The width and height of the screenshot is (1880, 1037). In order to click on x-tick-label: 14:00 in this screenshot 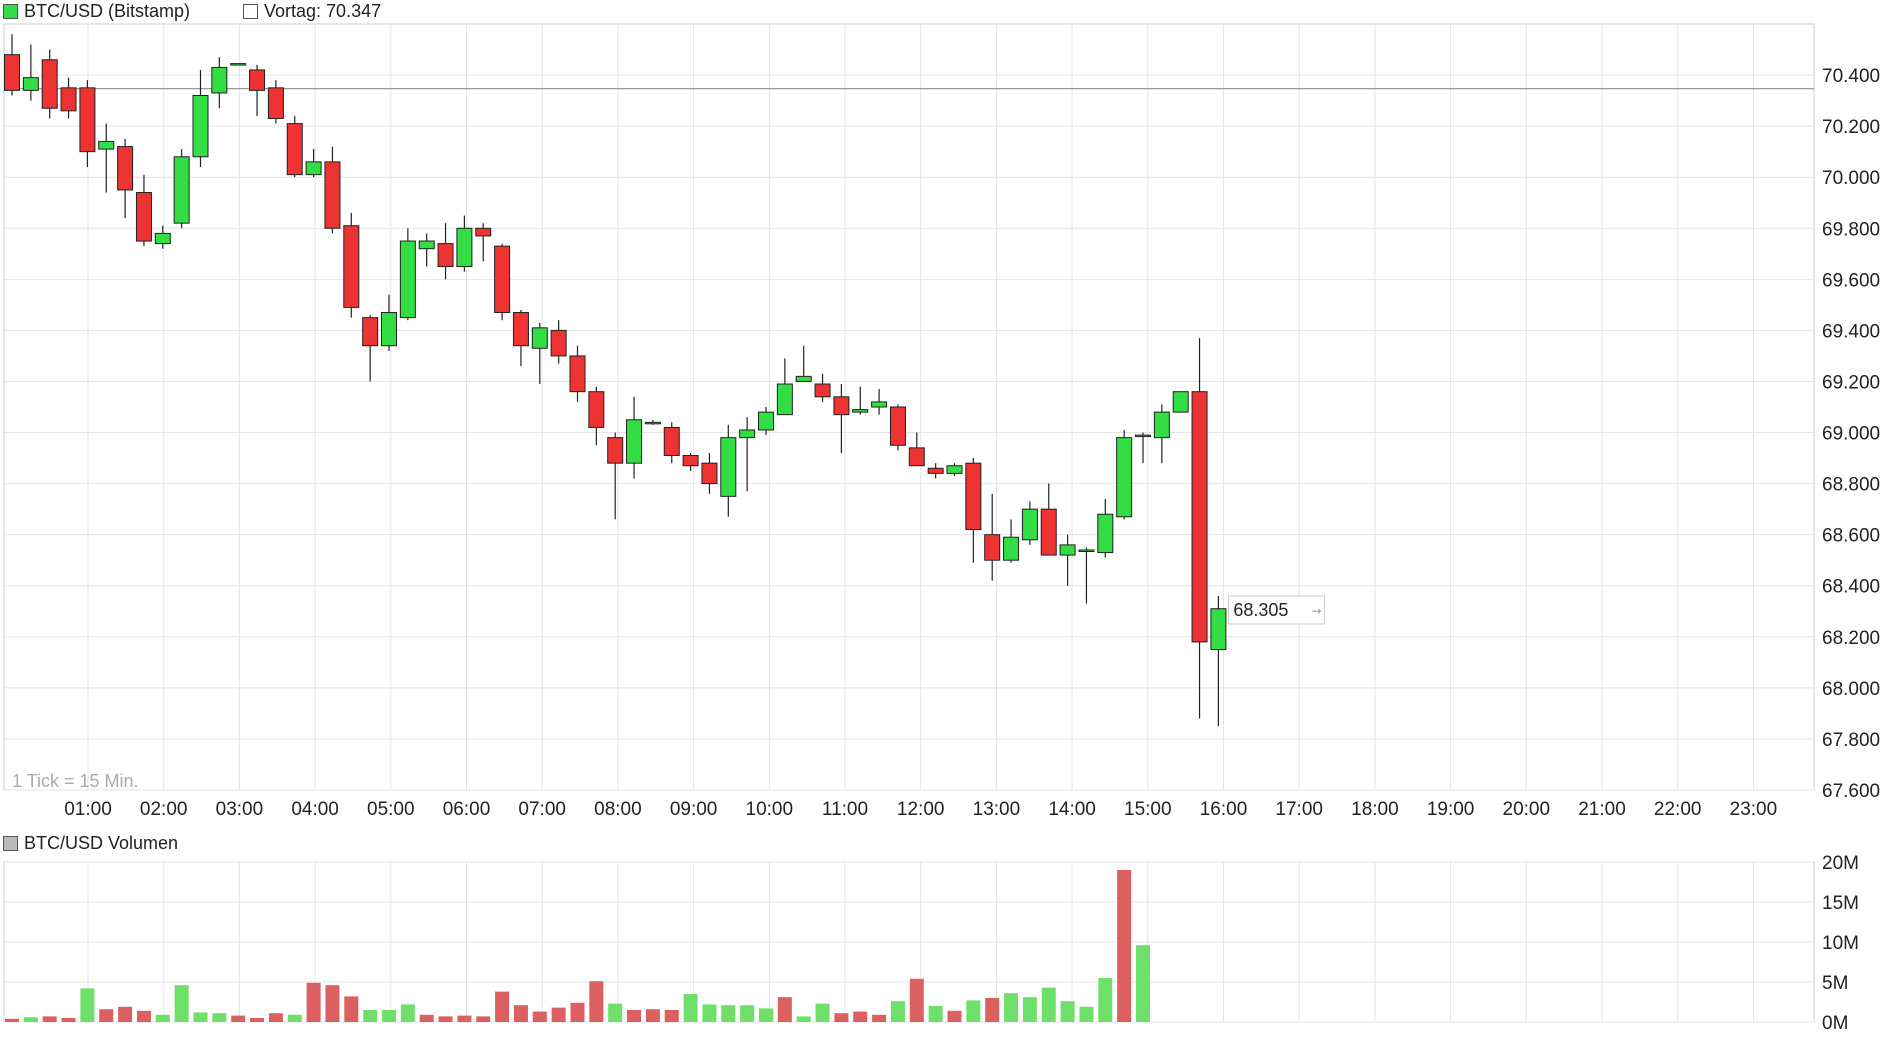, I will do `click(1072, 809)`.